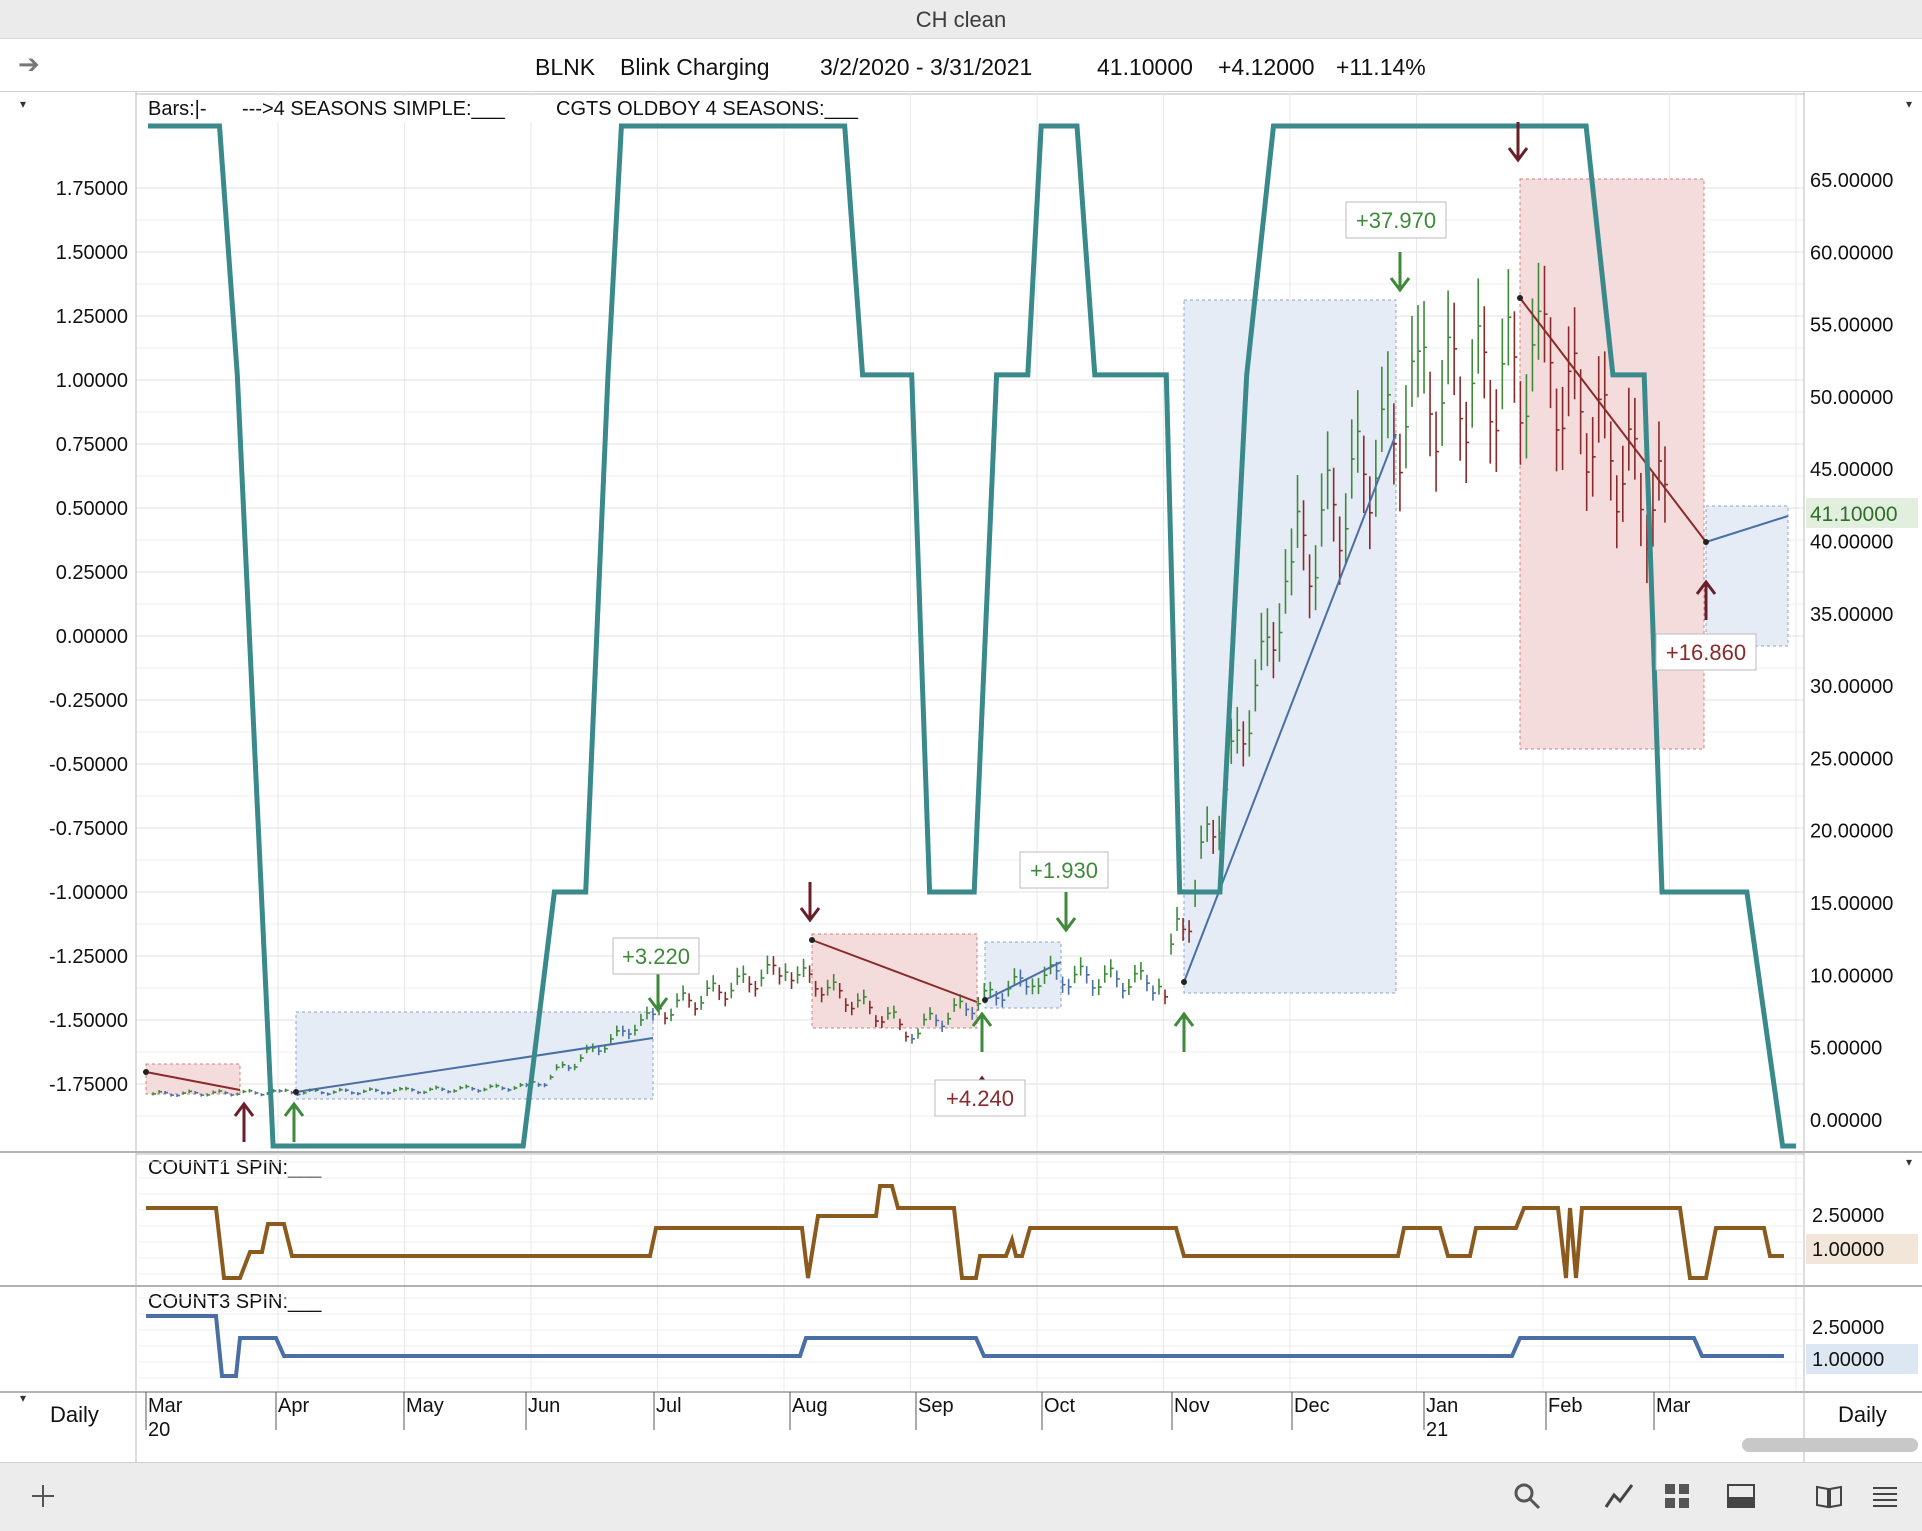 Image resolution: width=1922 pixels, height=1531 pixels. What do you see at coordinates (695, 67) in the screenshot?
I see `company-name: Blink Charging` at bounding box center [695, 67].